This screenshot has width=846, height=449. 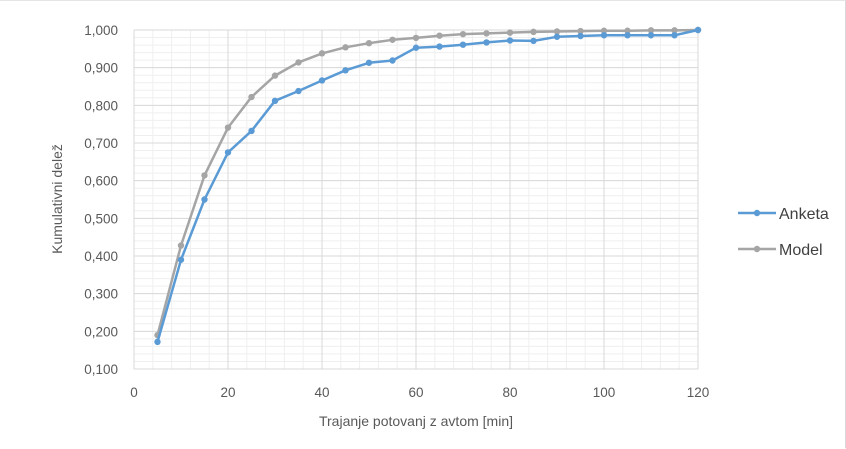 What do you see at coordinates (101, 105) in the screenshot?
I see `y-tick-label: 0,800` at bounding box center [101, 105].